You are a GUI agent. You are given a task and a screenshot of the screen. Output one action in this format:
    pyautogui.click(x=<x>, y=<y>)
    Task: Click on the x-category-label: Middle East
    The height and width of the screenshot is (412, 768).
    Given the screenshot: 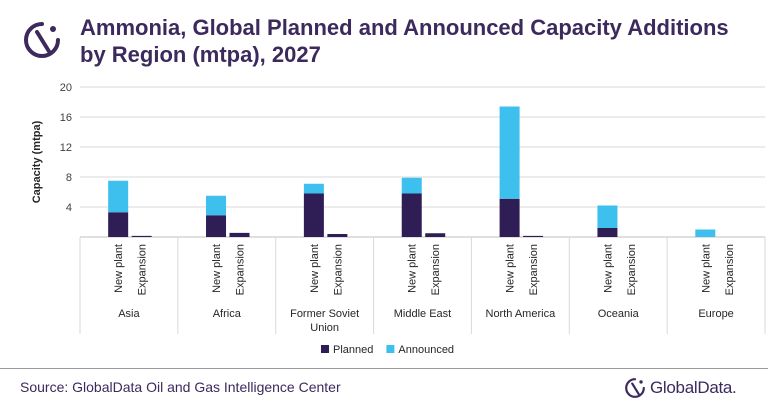 What is the action you would take?
    pyautogui.click(x=422, y=314)
    